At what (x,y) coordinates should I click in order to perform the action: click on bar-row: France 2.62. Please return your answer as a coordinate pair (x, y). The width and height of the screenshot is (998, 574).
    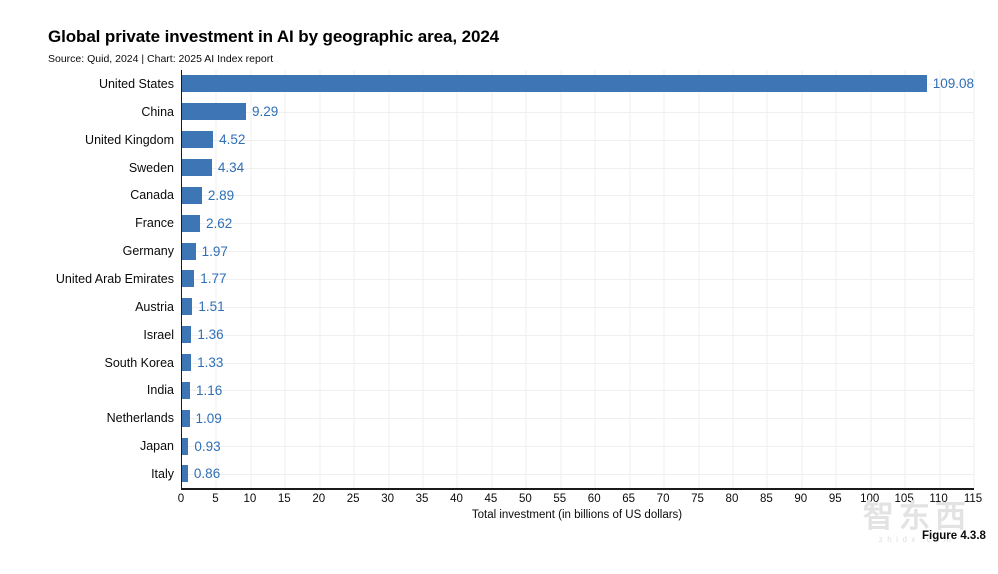
    Looking at the image, I should click on (554, 223).